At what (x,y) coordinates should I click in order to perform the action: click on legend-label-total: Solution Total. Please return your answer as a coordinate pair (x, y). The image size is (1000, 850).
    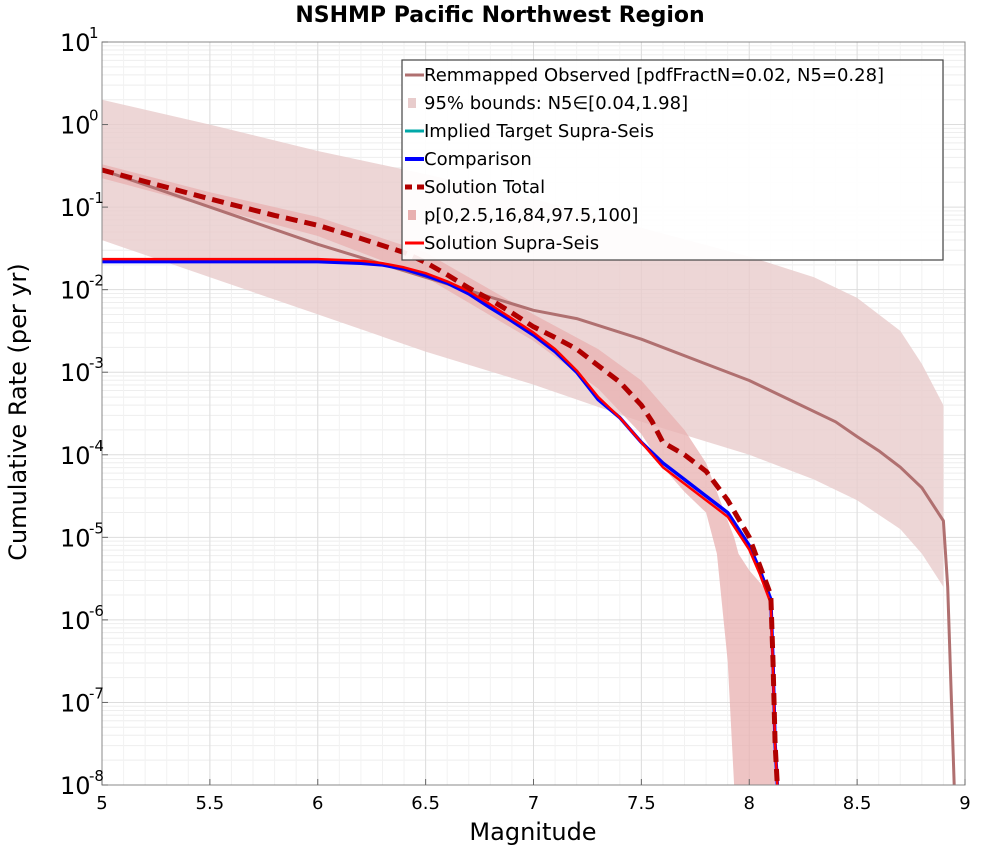
    Looking at the image, I should click on (484, 187).